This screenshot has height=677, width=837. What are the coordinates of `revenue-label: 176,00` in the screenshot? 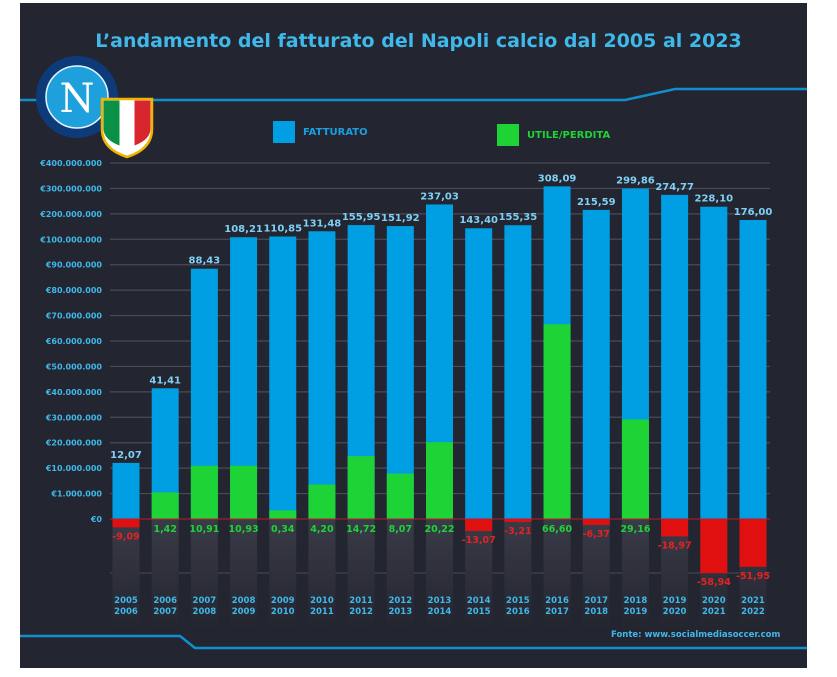 It's located at (753, 212).